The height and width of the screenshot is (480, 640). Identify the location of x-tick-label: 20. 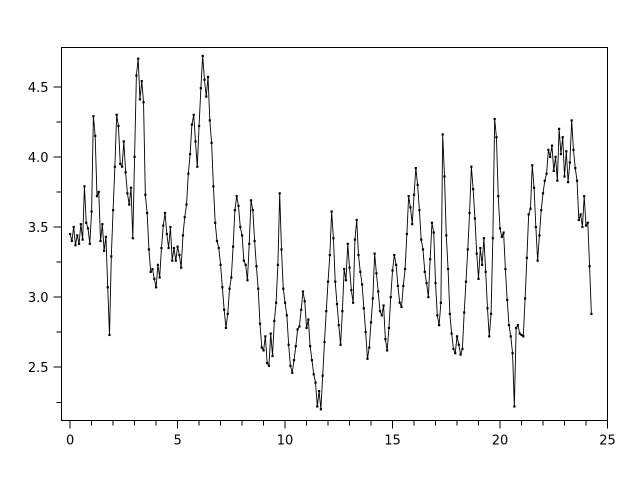
(500, 441).